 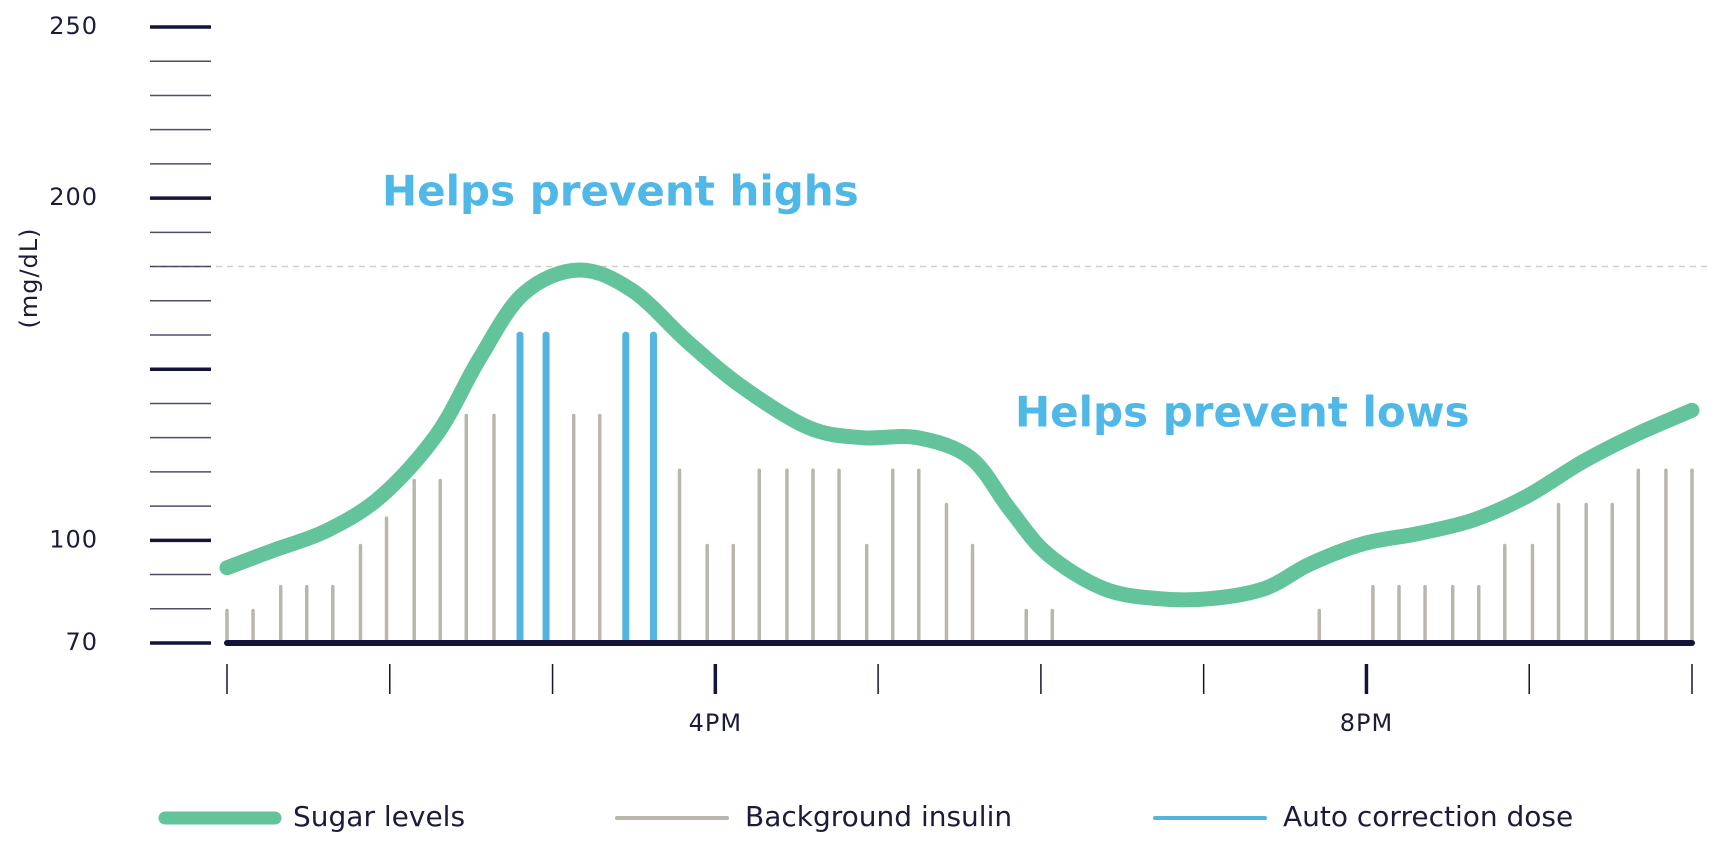 What do you see at coordinates (715, 723) in the screenshot?
I see `x-tick-label: 4PM` at bounding box center [715, 723].